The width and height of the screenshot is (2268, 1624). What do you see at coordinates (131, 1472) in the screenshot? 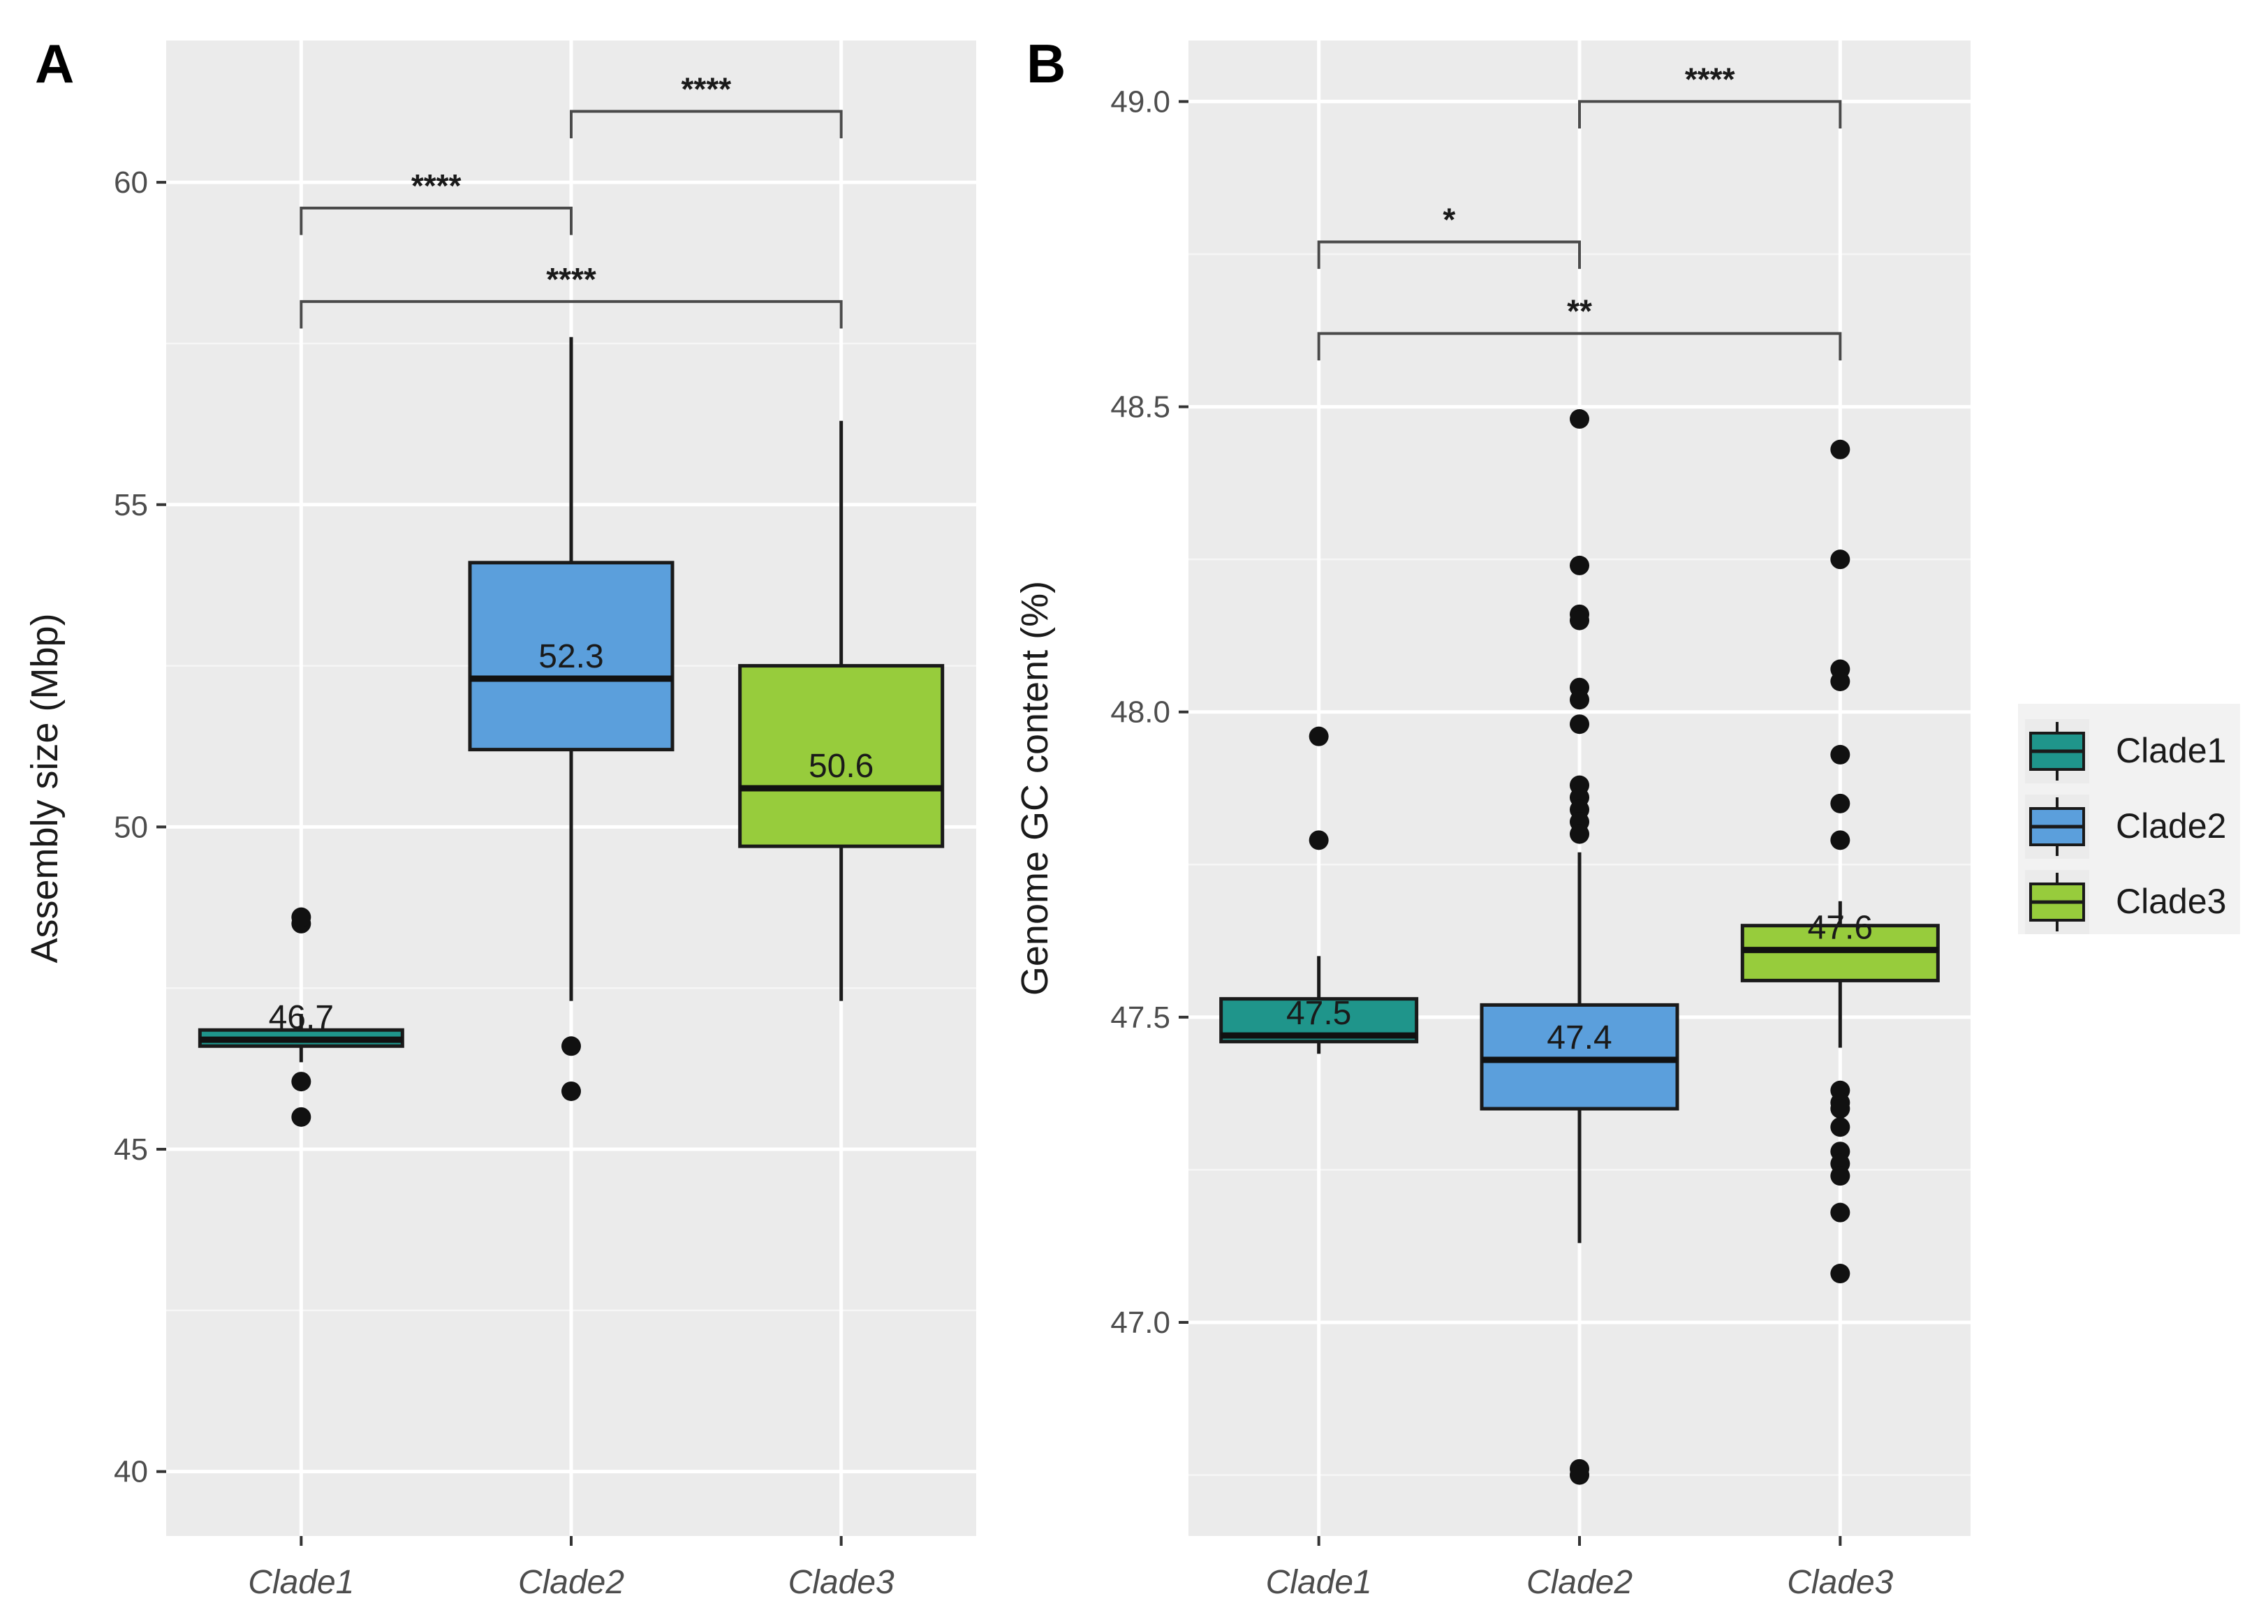
I see `y-tick-label: 40` at bounding box center [131, 1472].